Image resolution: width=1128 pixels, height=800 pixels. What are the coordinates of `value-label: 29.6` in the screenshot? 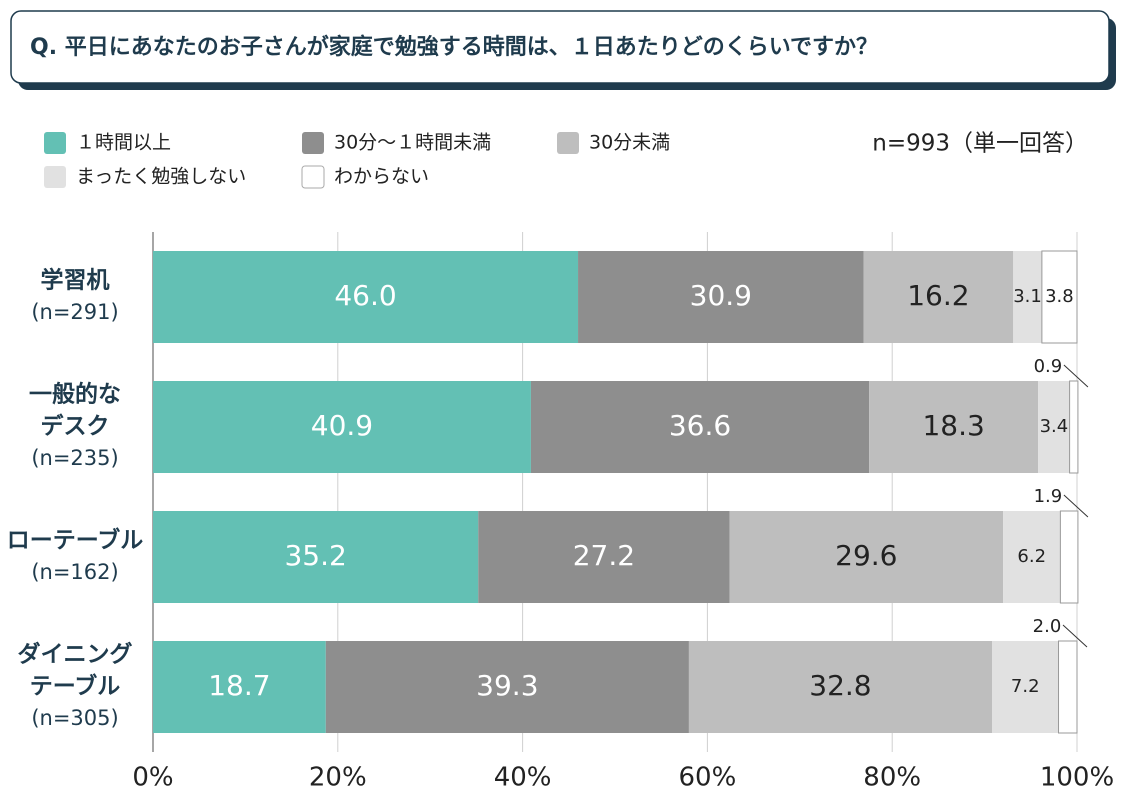 It's located at (866, 555).